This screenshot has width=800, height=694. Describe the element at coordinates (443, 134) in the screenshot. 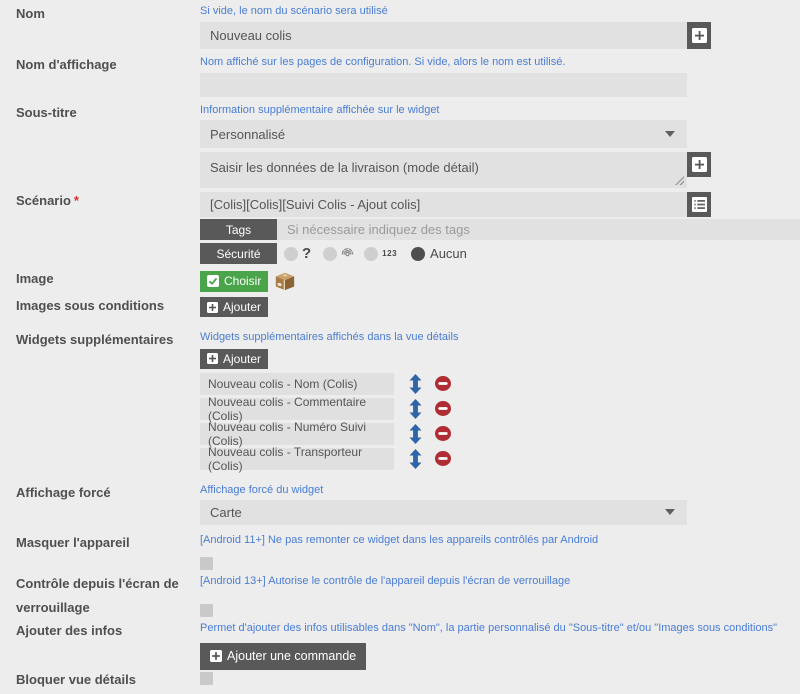

I see `sous-titre-select: Personnalisé` at that location.